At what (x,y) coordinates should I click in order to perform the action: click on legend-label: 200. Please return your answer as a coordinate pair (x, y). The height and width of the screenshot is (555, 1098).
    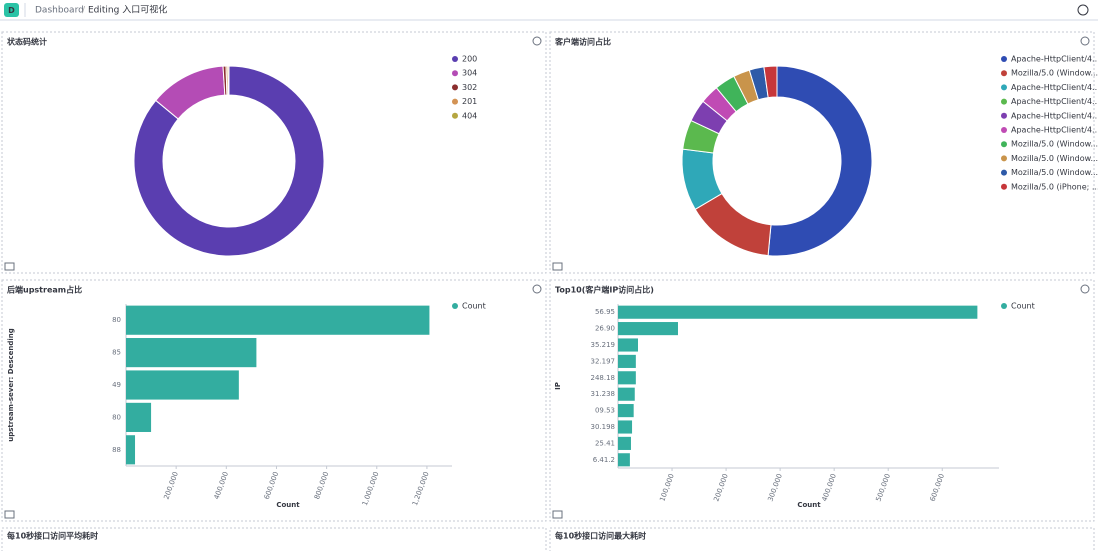
    Looking at the image, I should click on (469, 59).